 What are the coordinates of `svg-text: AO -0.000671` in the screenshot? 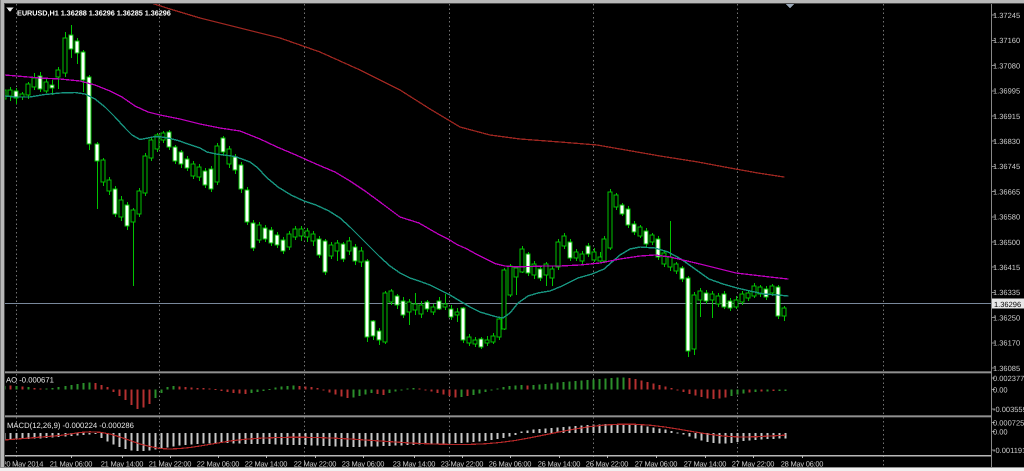 It's located at (30, 380).